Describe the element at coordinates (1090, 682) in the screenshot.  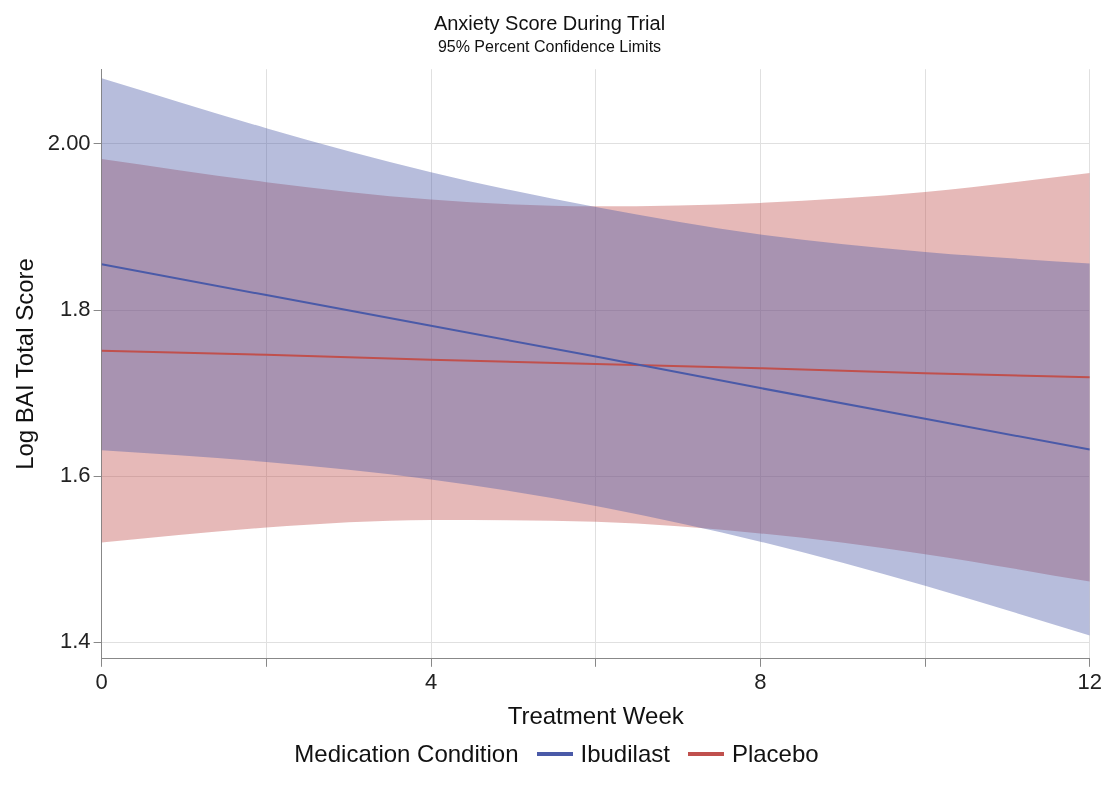
I see `x-tick-label: 12` at that location.